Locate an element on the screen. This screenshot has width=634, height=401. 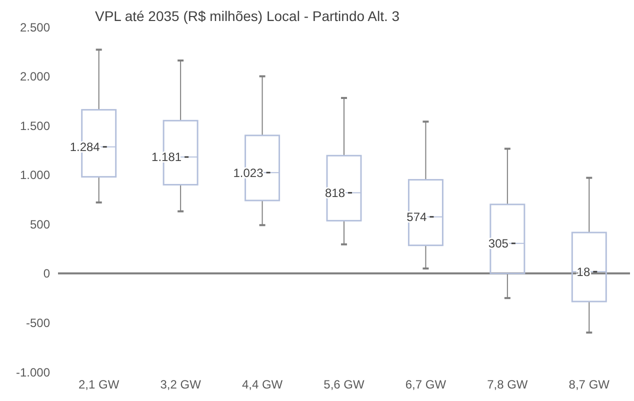
x-tick-label: 2,1 GW is located at coordinates (99, 385).